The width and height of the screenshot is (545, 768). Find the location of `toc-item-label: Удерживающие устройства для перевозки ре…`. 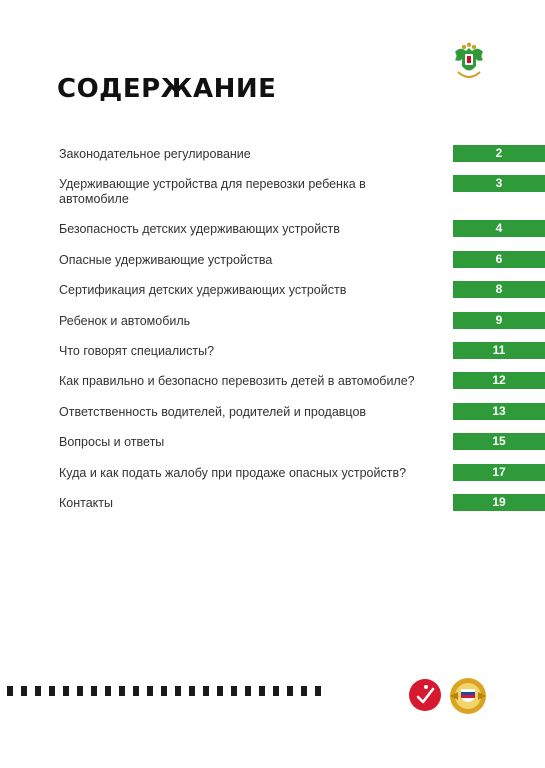

toc-item-label: Удерживающие устройства для перевозки ре… is located at coordinates (212, 191).